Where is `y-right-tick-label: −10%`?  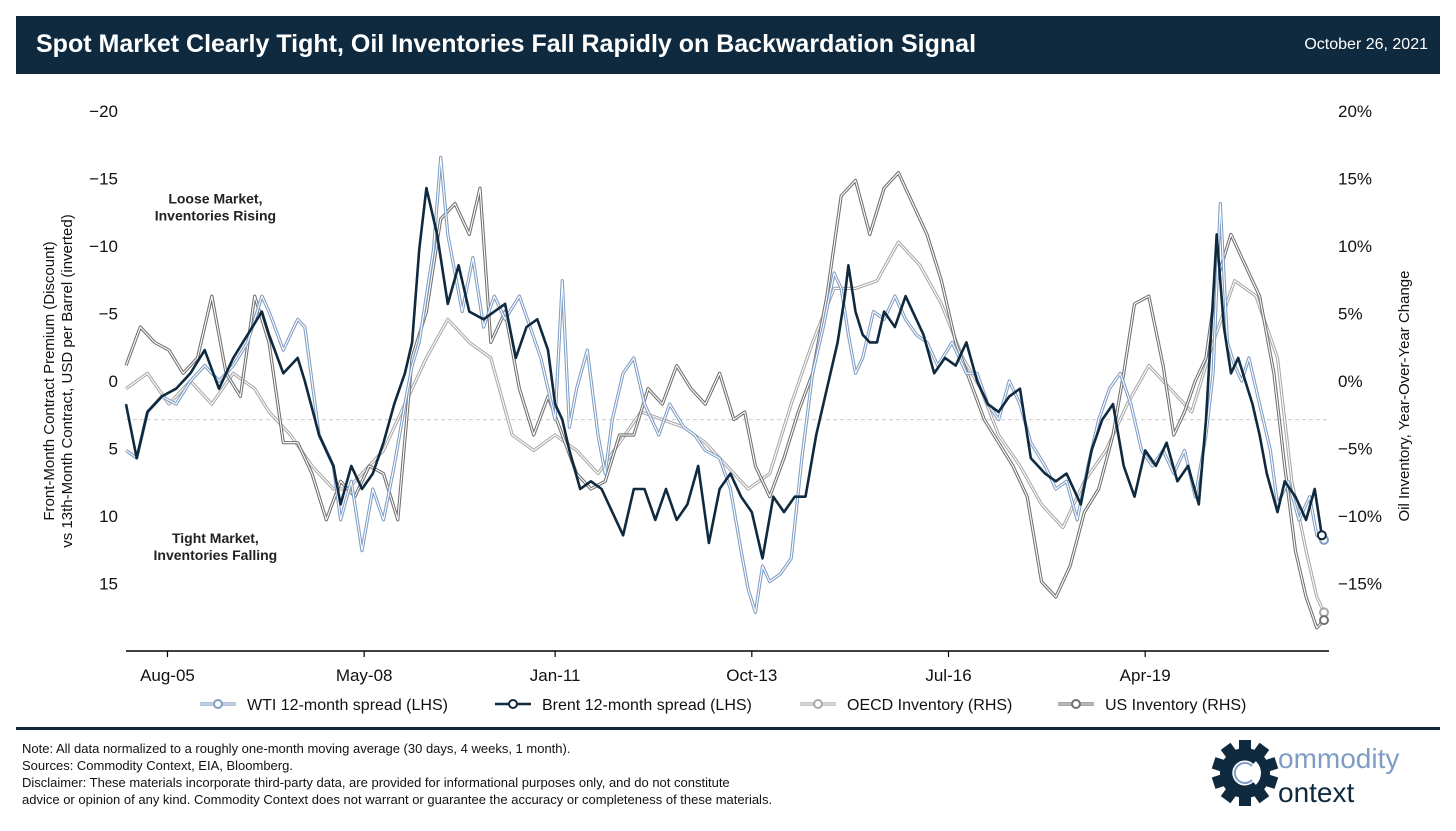
y-right-tick-label: −10% is located at coordinates (1360, 516).